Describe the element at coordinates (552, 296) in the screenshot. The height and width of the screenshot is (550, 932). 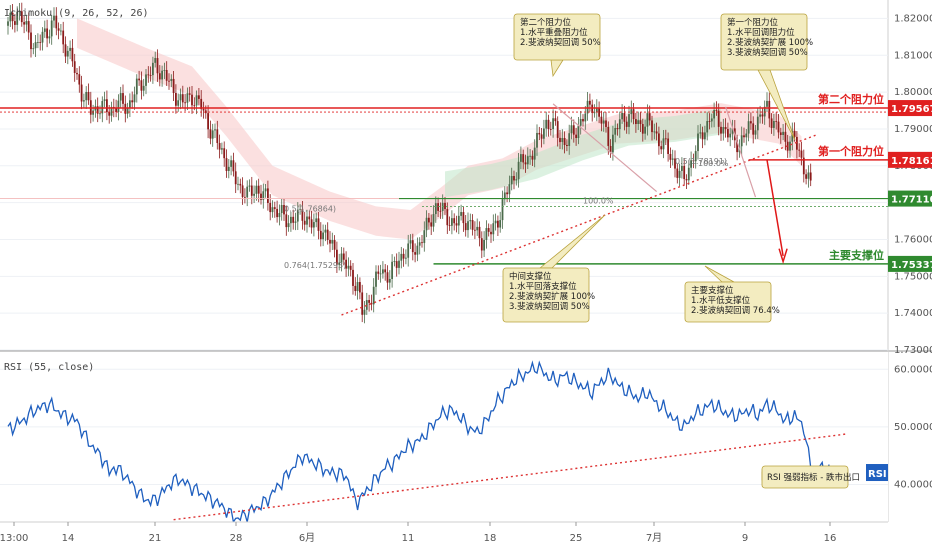
I see `callout-text: 2.斐波纳契扩展 100%` at that location.